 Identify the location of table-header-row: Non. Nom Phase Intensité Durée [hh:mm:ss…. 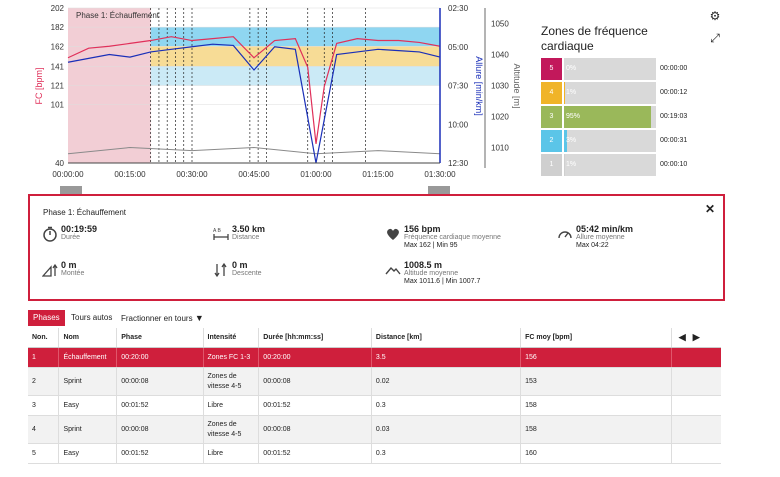
(374, 338).